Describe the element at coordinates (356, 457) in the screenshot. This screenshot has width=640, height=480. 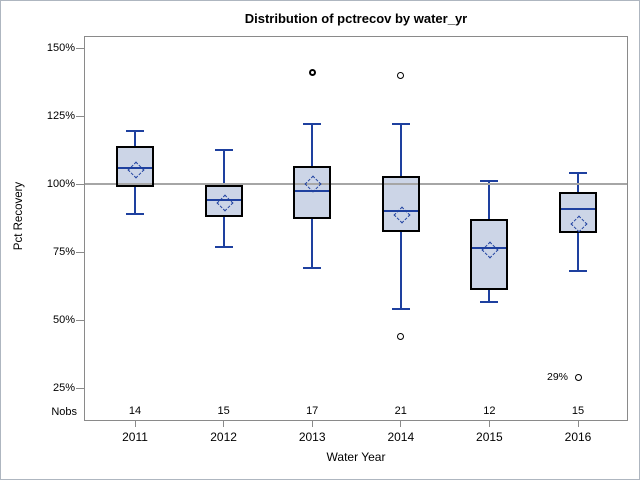
I see `x-axis-title: Water Year` at that location.